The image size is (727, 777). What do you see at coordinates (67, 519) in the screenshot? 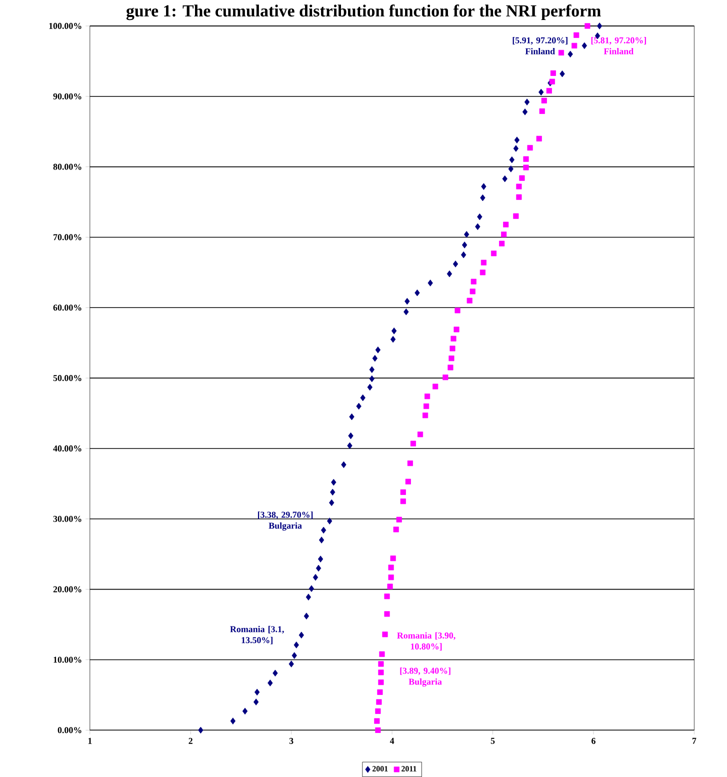
I see `y-tick-label: 30.00%` at bounding box center [67, 519].